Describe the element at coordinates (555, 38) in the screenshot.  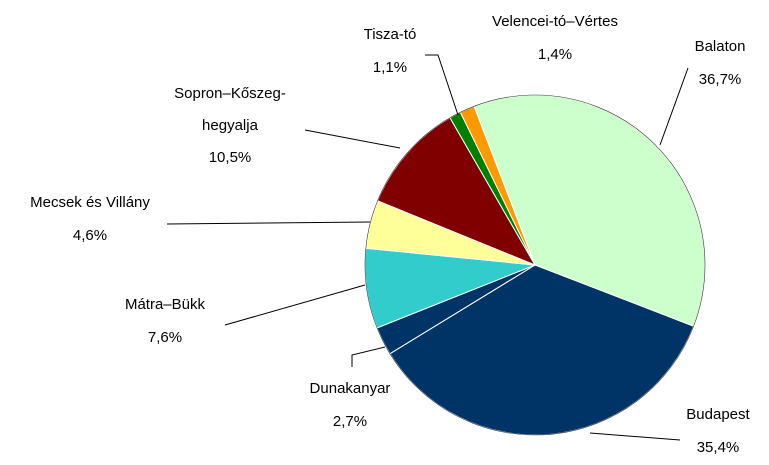
I see `slice-label: Velencei-tó–Vértes 1,4%` at that location.